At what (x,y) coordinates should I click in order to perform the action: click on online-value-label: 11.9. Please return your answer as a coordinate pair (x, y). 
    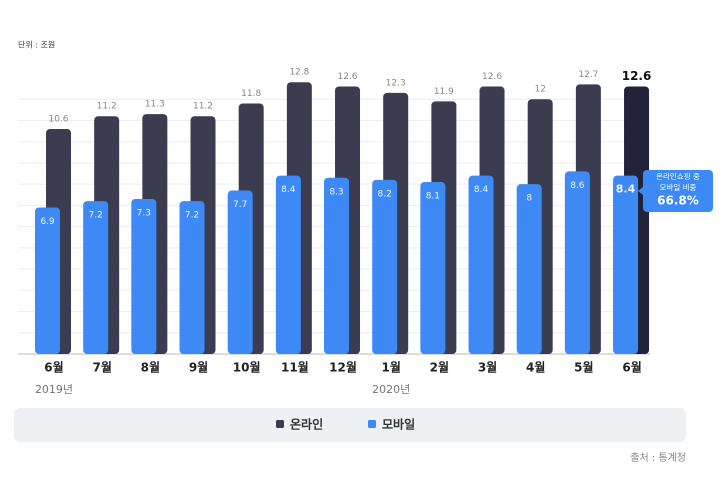
    Looking at the image, I should click on (444, 92).